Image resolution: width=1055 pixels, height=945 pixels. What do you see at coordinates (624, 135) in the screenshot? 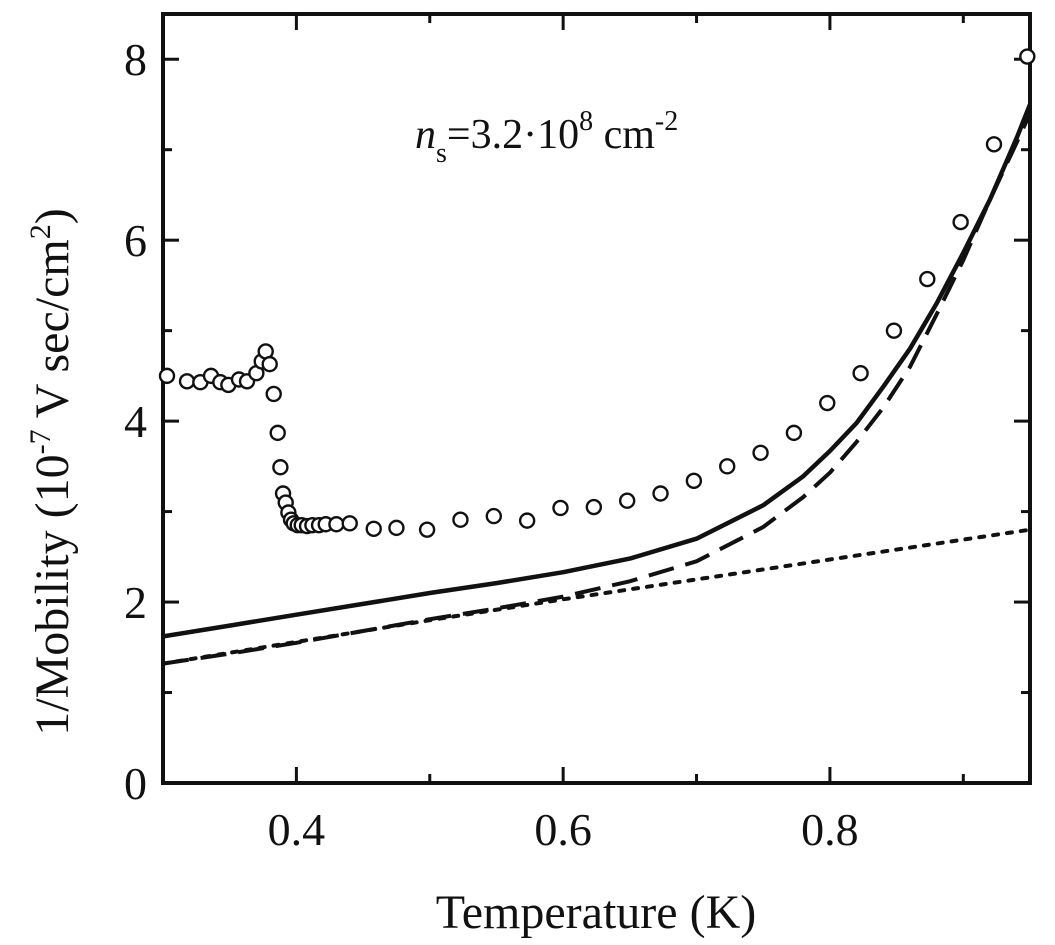
I see `density-annotation-unit: cm` at bounding box center [624, 135].